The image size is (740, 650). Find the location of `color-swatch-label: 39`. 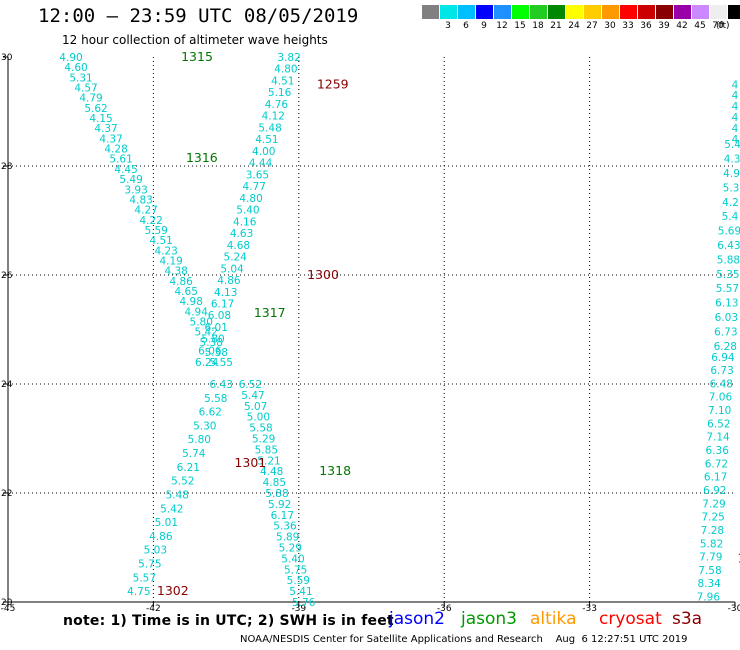

color-swatch-label: 39 is located at coordinates (664, 26).